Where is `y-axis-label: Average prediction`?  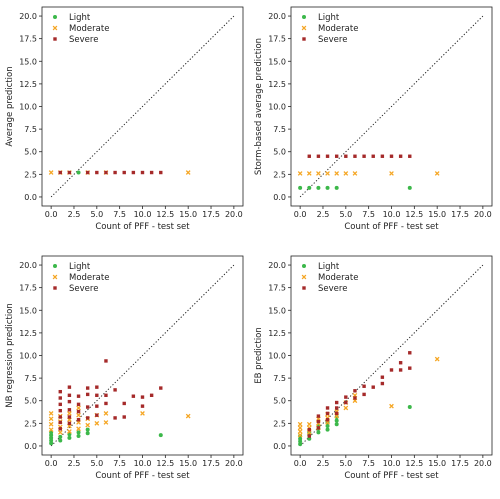 y-axis-label: Average prediction is located at coordinates (10, 106).